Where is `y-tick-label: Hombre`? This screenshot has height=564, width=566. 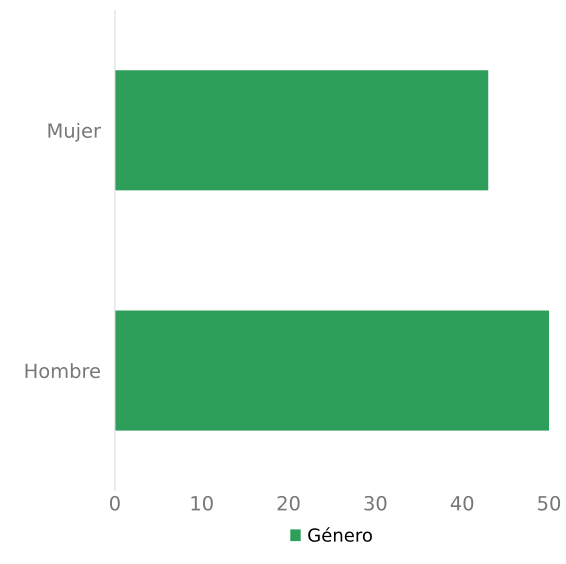
y-tick-label: Hombre is located at coordinates (63, 370).